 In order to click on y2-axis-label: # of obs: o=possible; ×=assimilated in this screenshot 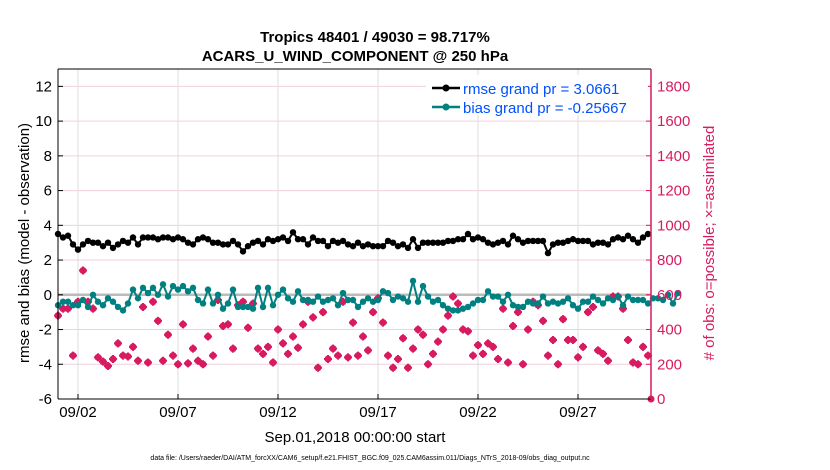, I will do `click(709, 243)`.